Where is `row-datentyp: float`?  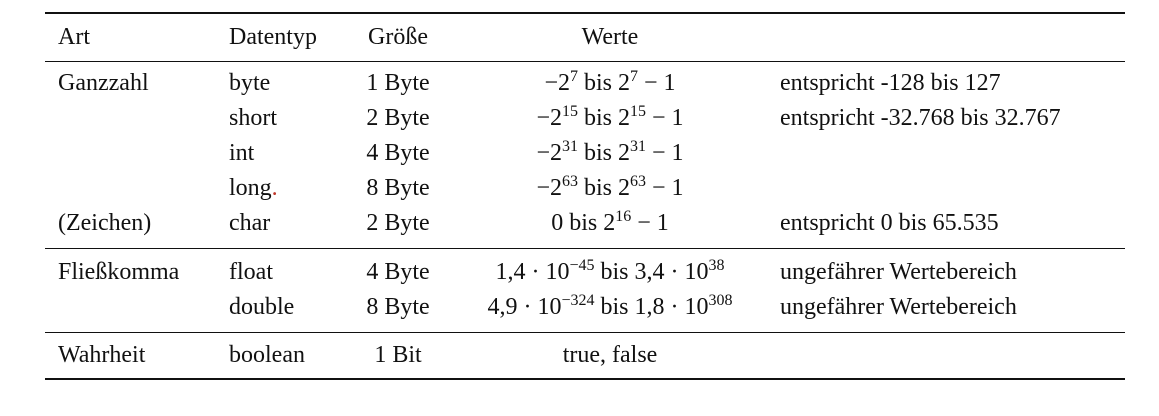 row-datentyp: float is located at coordinates (251, 272).